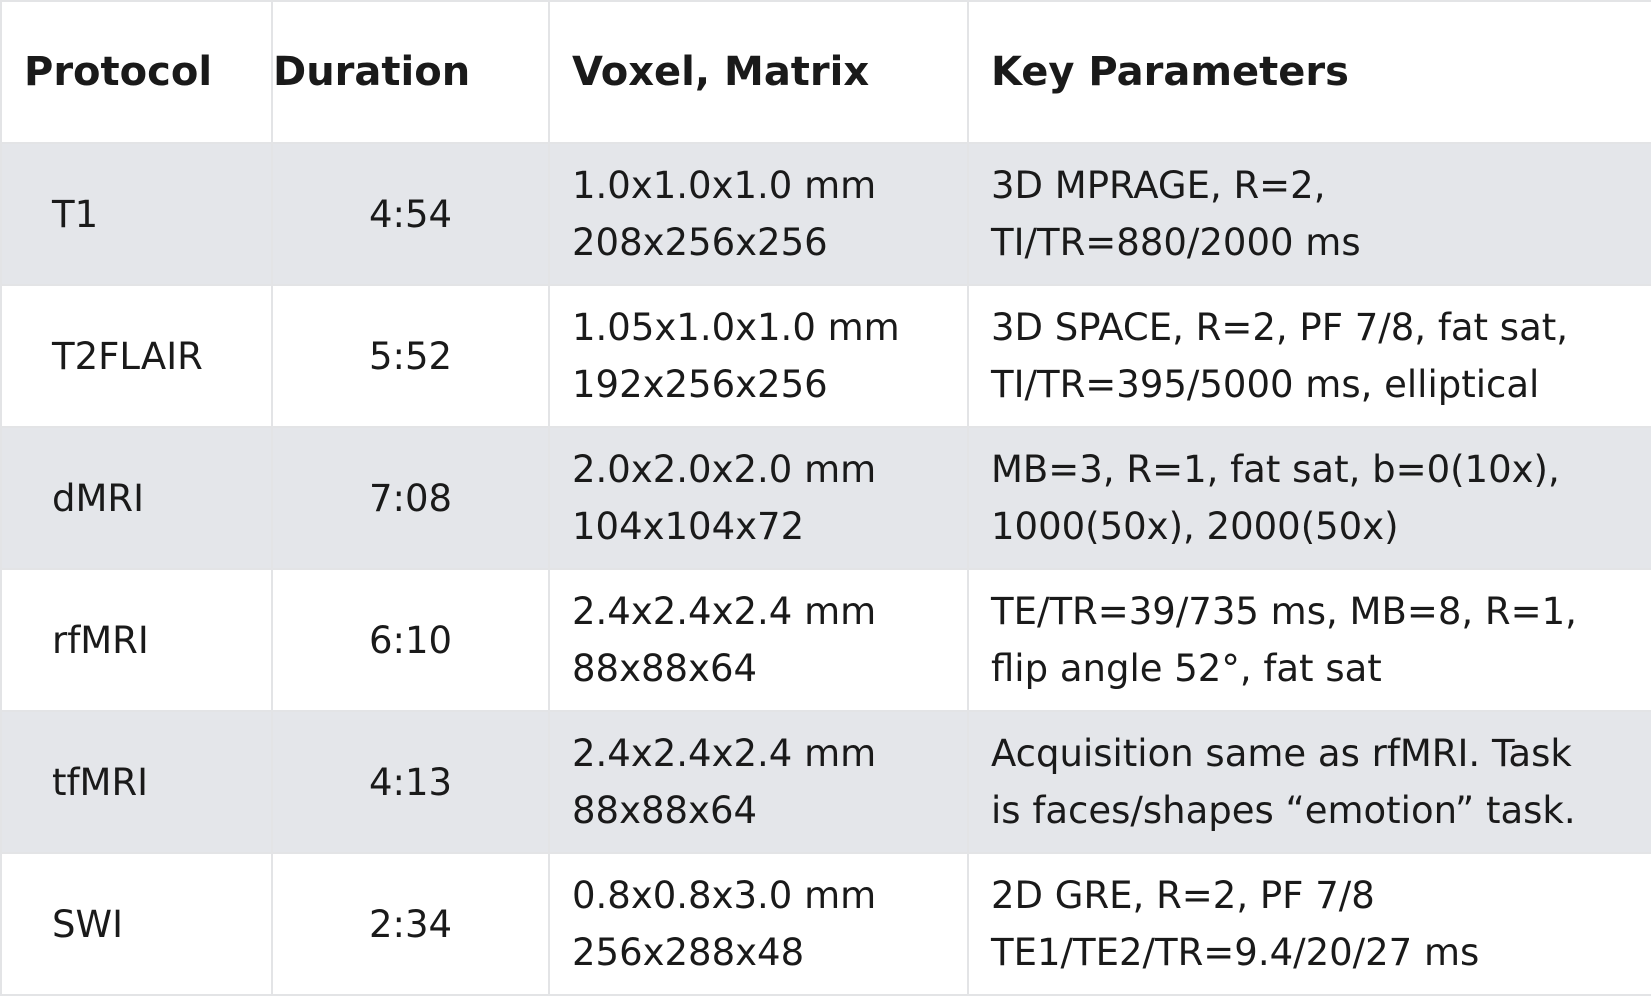 The height and width of the screenshot is (996, 1651). What do you see at coordinates (410, 924) in the screenshot?
I see `table-cell: 2:34` at bounding box center [410, 924].